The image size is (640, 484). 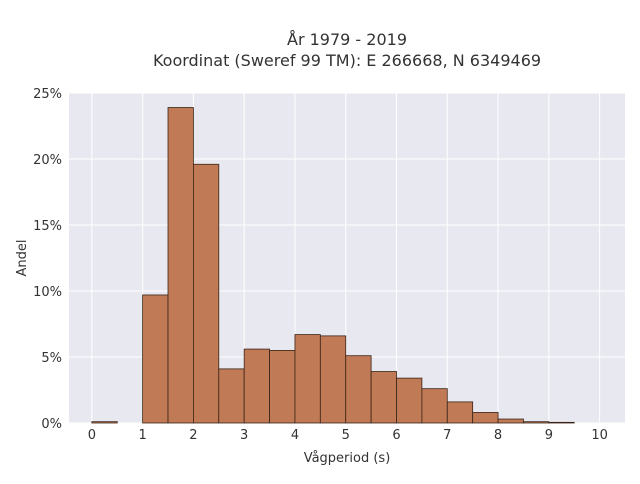 What do you see at coordinates (295, 435) in the screenshot?
I see `x-tick-label: 4` at bounding box center [295, 435].